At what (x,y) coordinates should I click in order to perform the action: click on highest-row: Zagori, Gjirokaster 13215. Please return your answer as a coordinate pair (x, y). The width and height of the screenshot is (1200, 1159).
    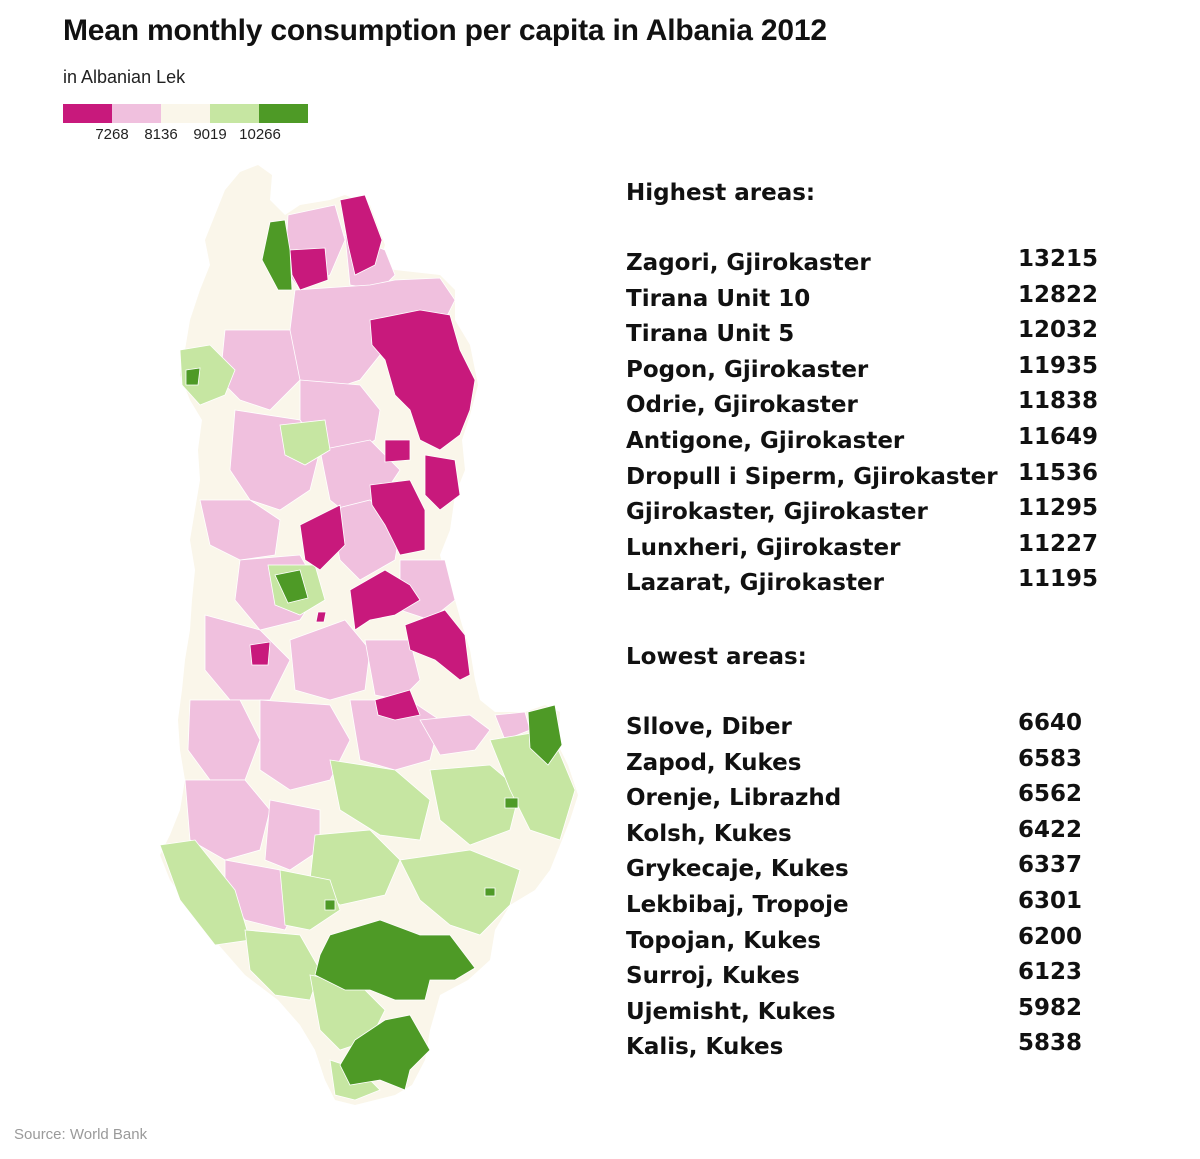
    Looking at the image, I should click on (886, 264).